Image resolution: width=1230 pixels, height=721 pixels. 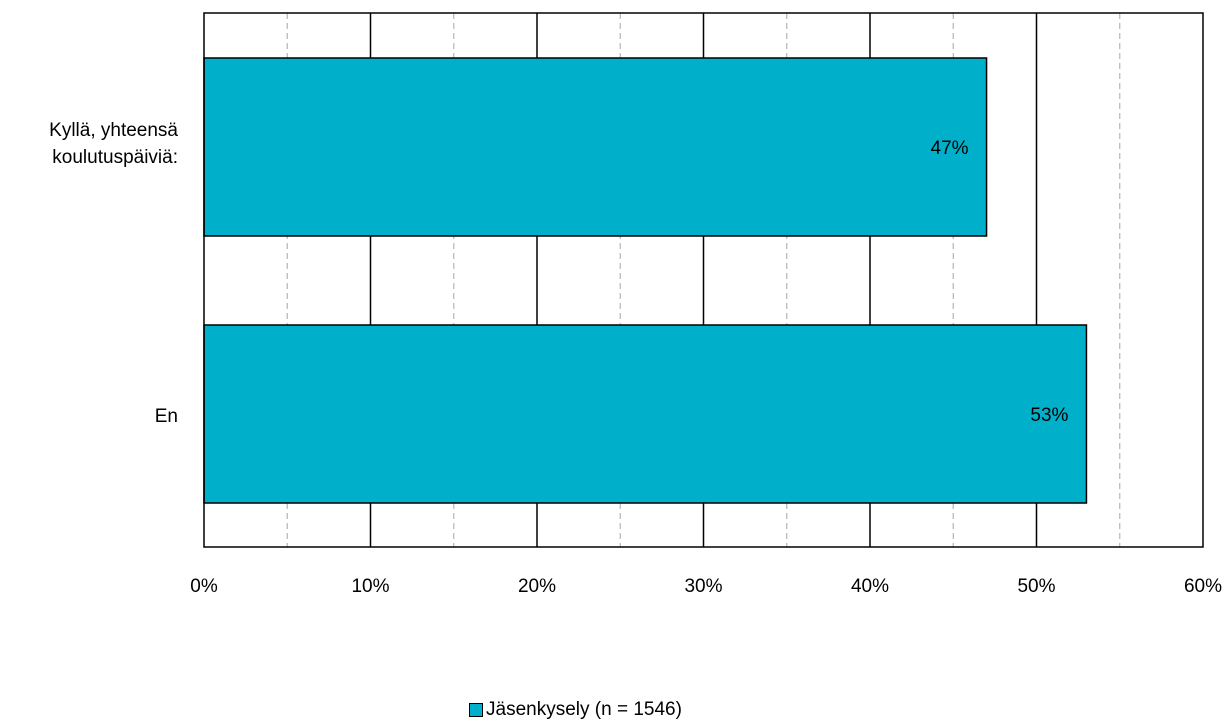 I want to click on legend-label: Jäsenkysely (n = 1546), so click(x=584, y=709).